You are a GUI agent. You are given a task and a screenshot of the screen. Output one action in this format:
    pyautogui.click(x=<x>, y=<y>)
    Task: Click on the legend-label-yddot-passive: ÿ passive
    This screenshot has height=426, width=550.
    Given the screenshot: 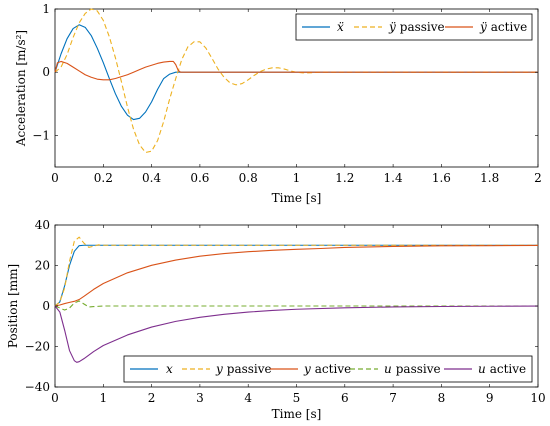 What is the action you would take?
    pyautogui.click(x=416, y=27)
    